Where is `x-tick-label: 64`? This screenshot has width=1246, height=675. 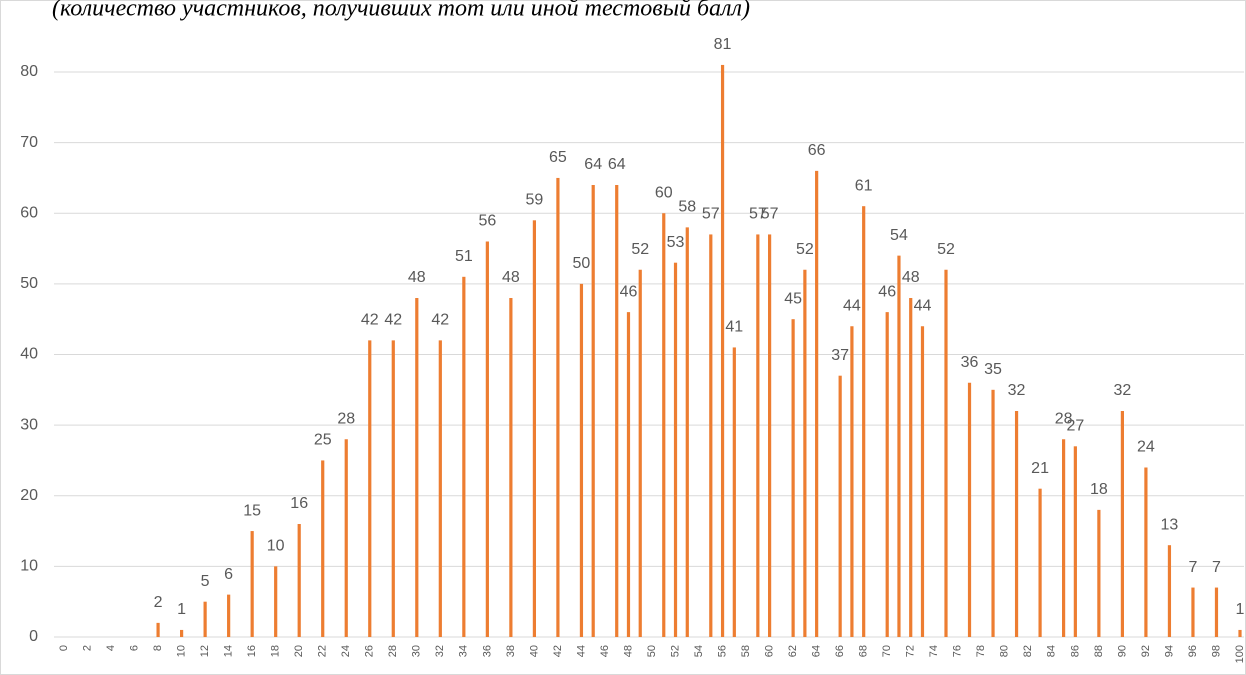 x-tick-label: 64 is located at coordinates (817, 651).